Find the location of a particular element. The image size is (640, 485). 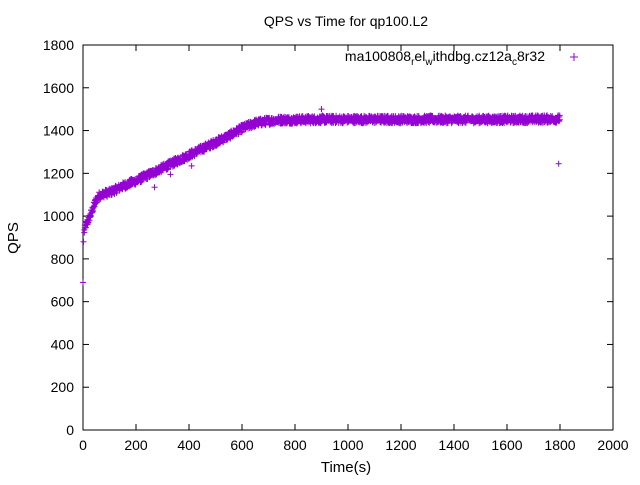

legend: ma100808relwithdbg.cz12ac8r32 is located at coordinates (461, 58).